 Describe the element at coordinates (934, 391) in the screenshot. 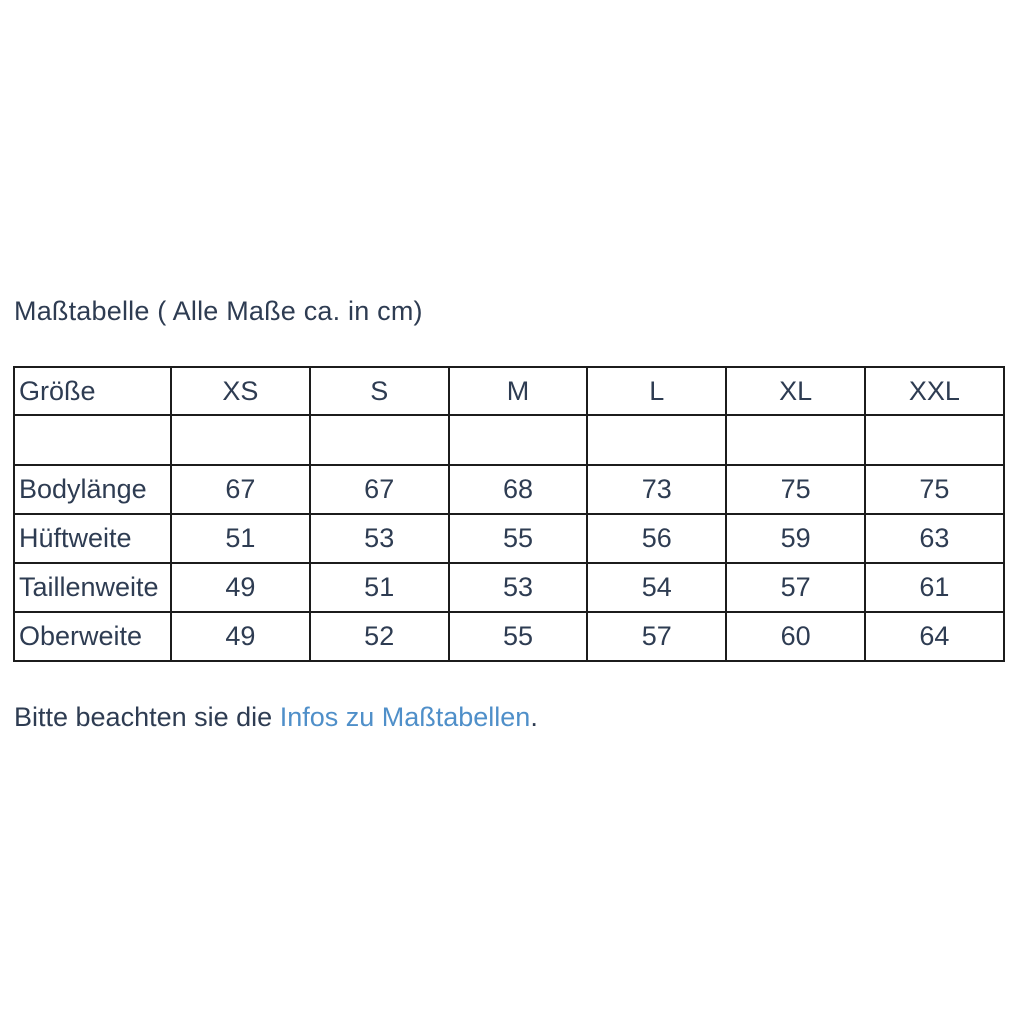

I see `header-cell-xxl: XXL` at that location.